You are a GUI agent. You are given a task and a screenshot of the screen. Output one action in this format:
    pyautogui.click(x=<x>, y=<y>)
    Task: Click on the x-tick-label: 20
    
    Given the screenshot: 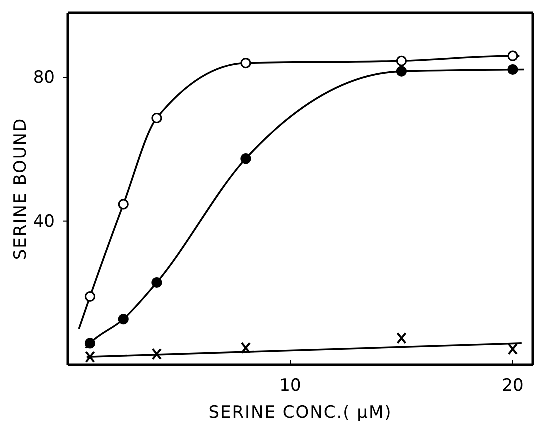 What is the action you would take?
    pyautogui.click(x=513, y=386)
    